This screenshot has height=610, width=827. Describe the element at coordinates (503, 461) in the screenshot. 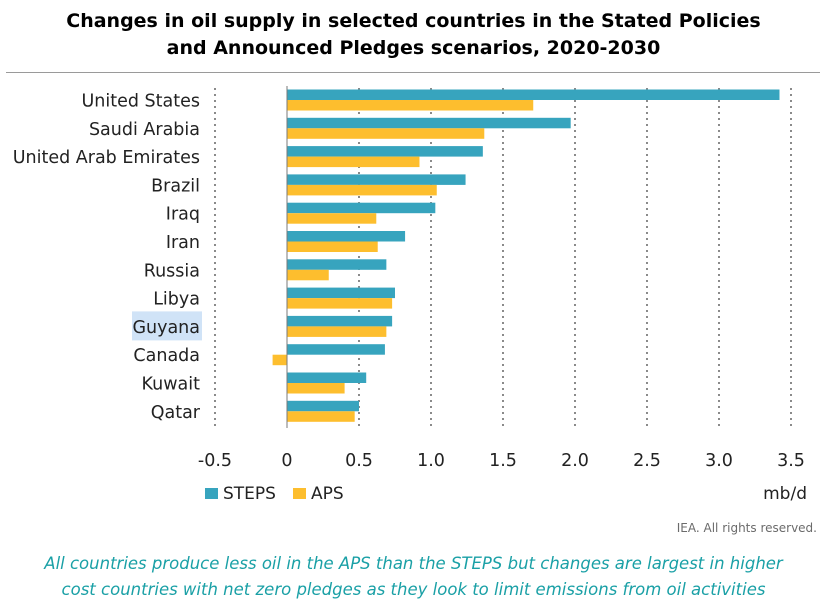

I see `x-tick-label: 1.5` at that location.